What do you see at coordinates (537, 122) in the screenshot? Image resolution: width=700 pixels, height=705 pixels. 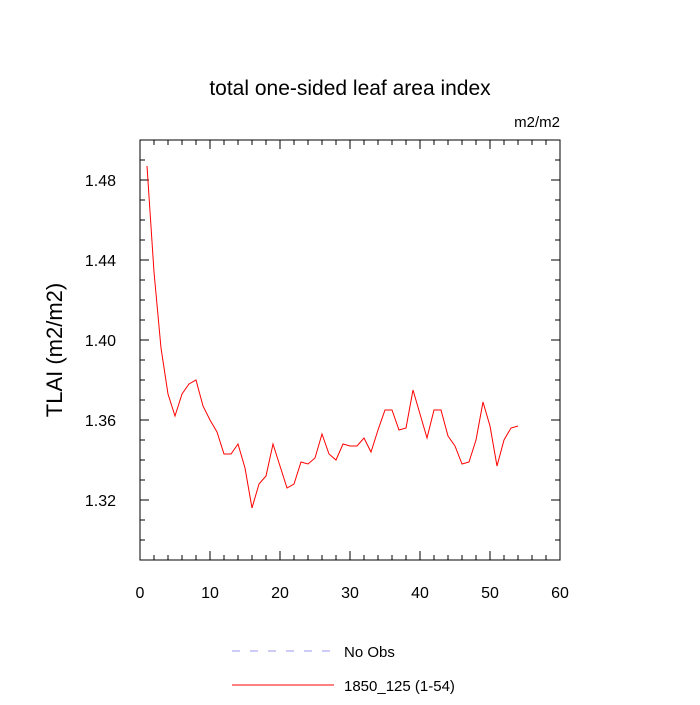 I see `units-label: m2/m2` at bounding box center [537, 122].